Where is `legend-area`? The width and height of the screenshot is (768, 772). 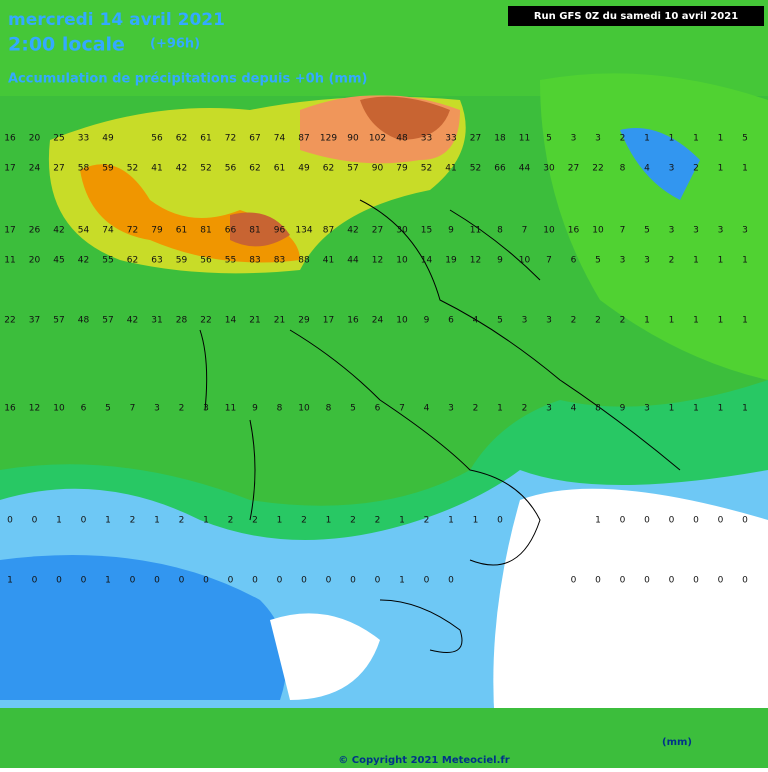 legend-area is located at coordinates (384, 738).